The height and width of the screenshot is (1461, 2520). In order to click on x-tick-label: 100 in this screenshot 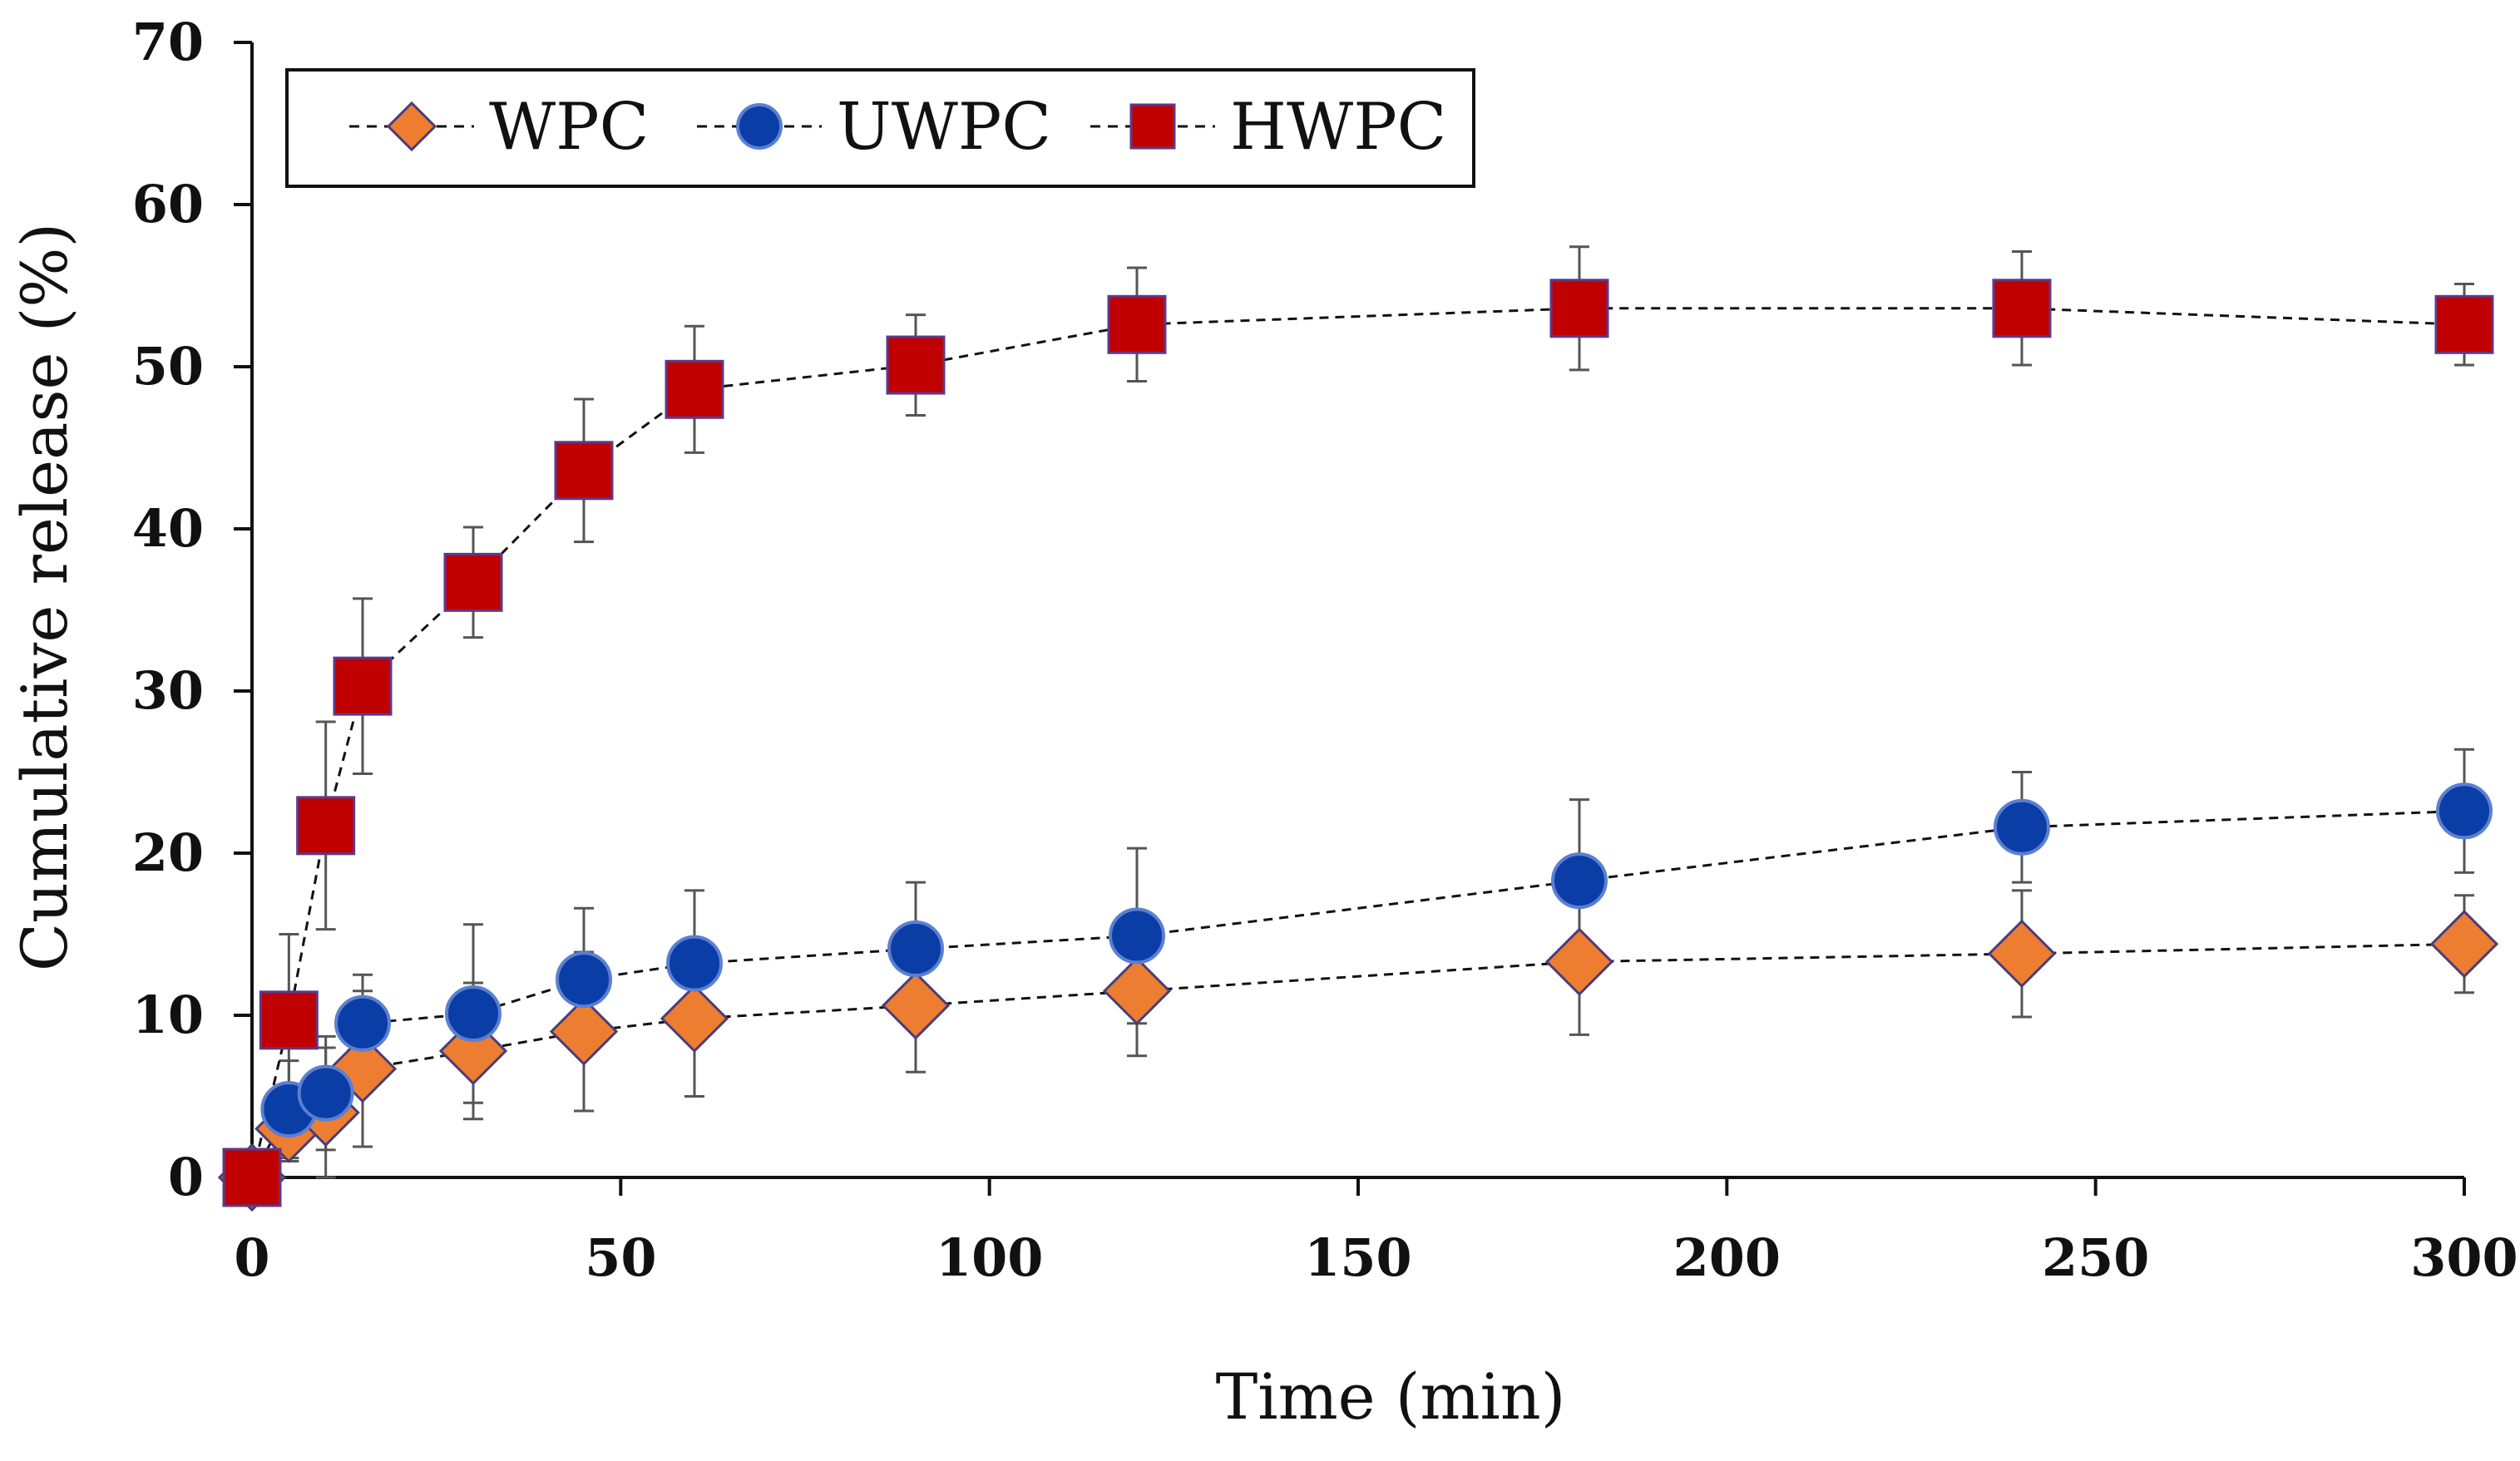, I will do `click(989, 1257)`.